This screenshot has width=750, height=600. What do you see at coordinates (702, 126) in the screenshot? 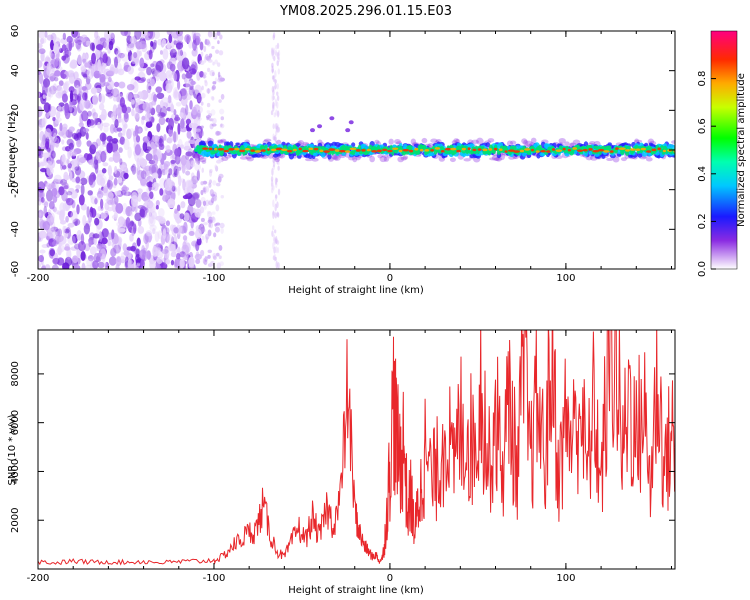
I see `colorbar-tick-label: 0.6` at bounding box center [702, 126].